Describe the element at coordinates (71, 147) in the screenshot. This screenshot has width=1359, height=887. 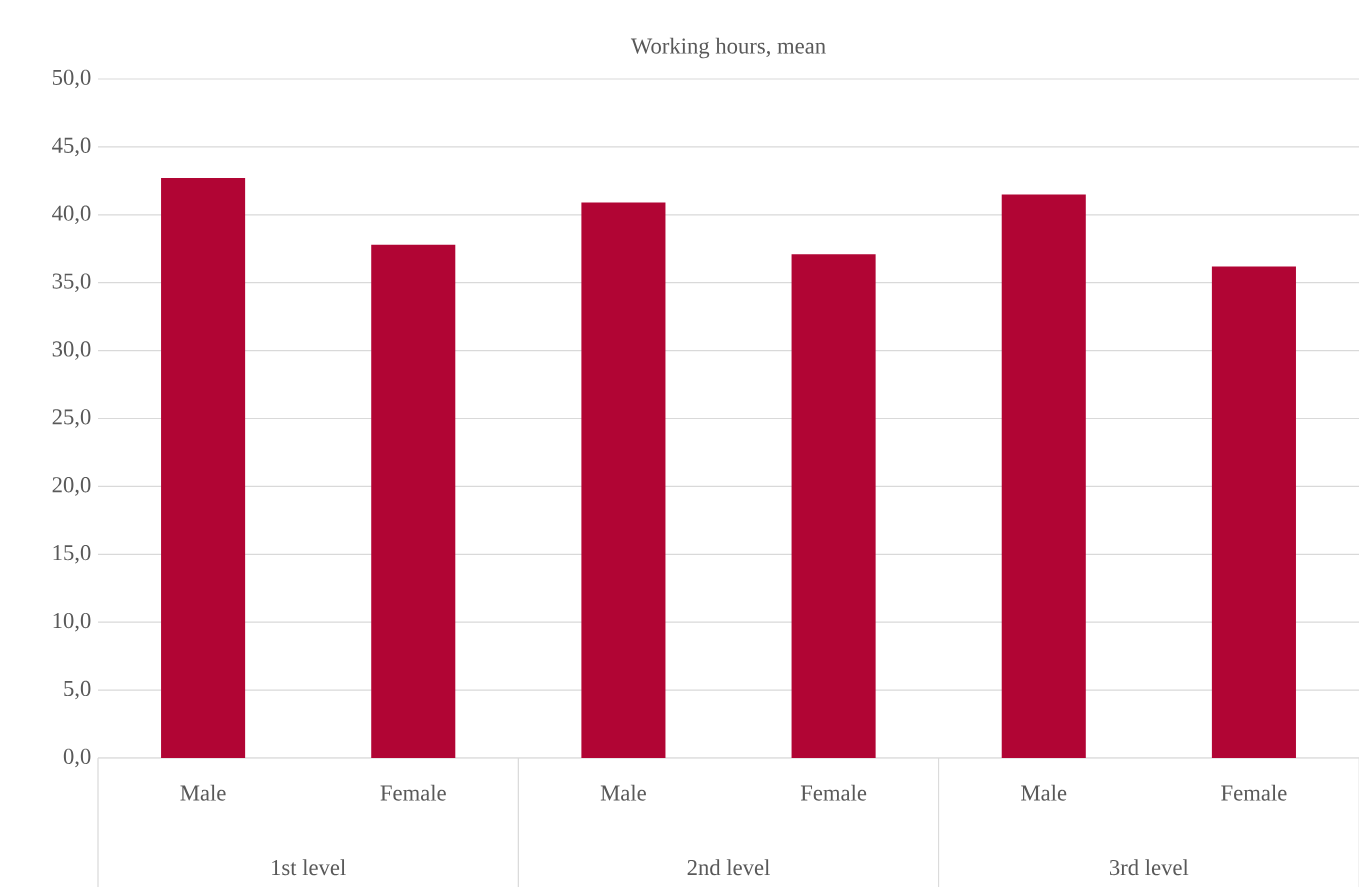
I see `y-tick-label: 45,0` at that location.